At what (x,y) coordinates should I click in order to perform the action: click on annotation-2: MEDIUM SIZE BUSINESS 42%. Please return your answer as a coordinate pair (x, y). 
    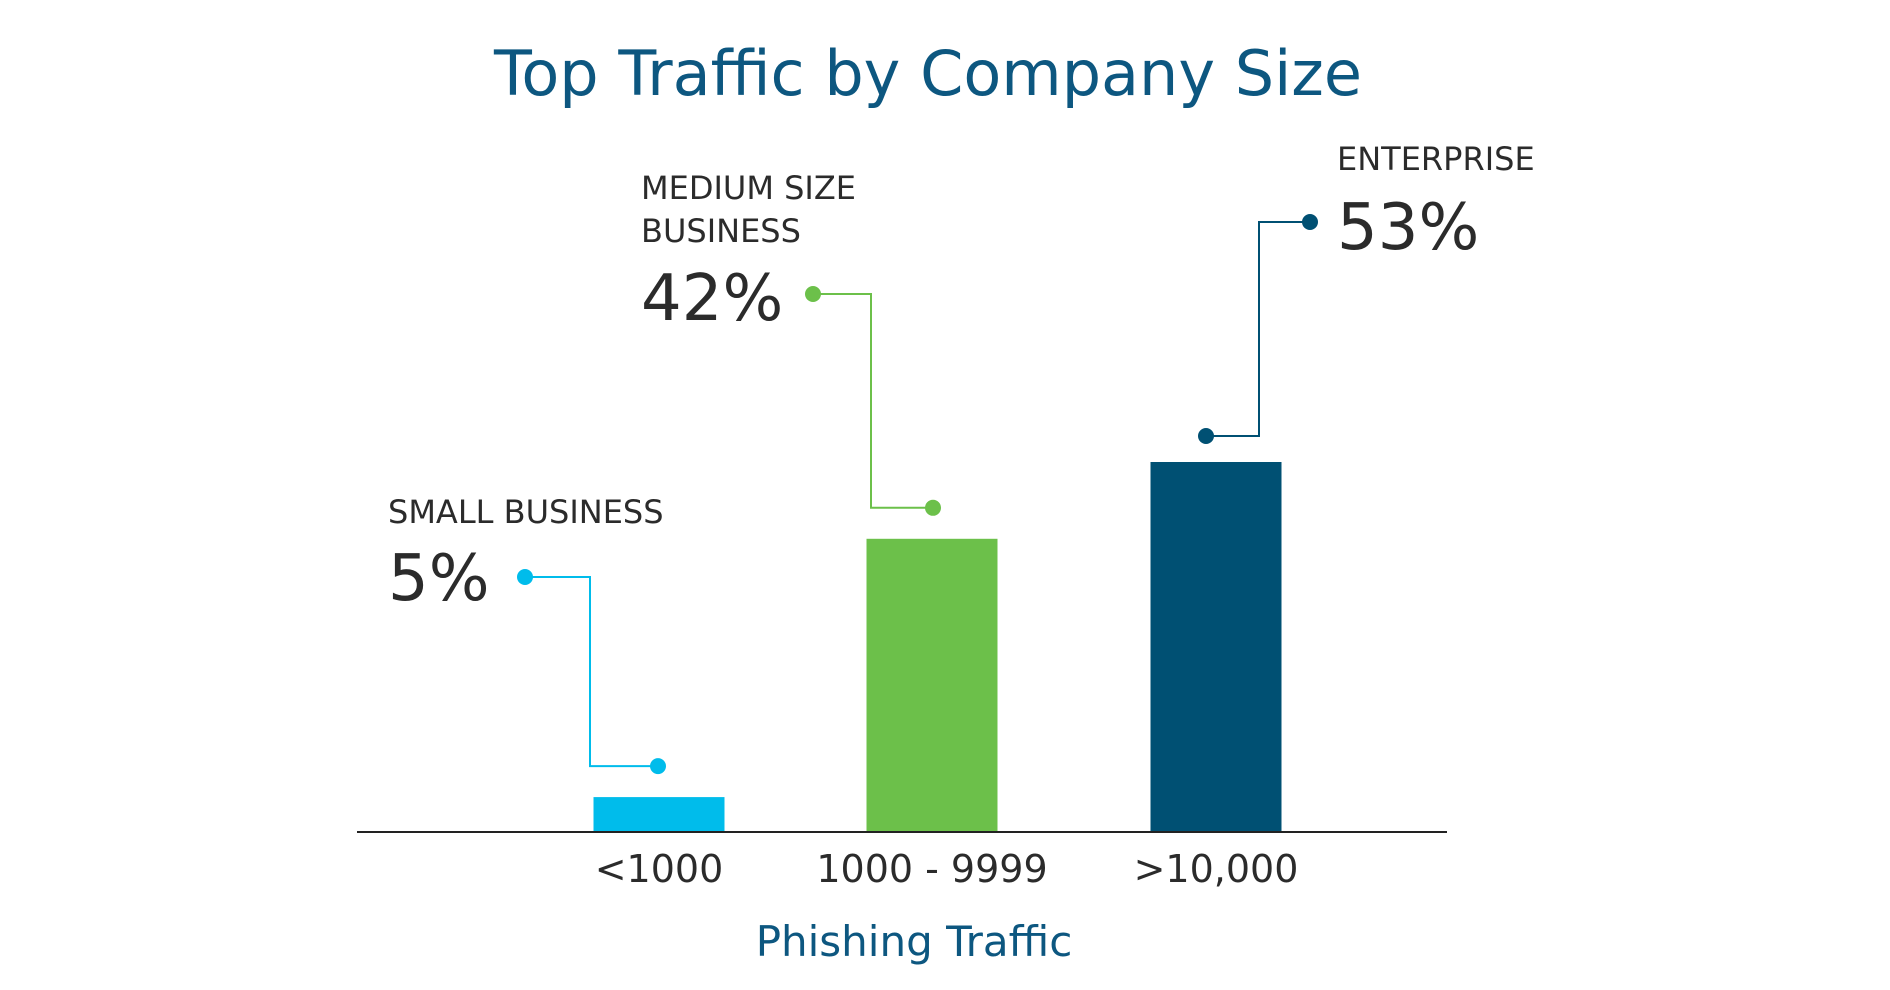
    Looking at the image, I should click on (791, 342).